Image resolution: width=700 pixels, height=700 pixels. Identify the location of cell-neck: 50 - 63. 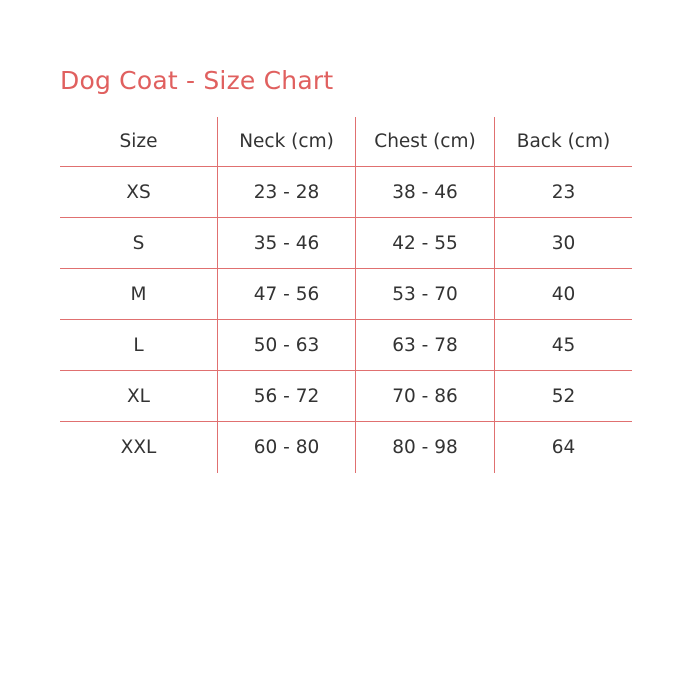
(286, 345).